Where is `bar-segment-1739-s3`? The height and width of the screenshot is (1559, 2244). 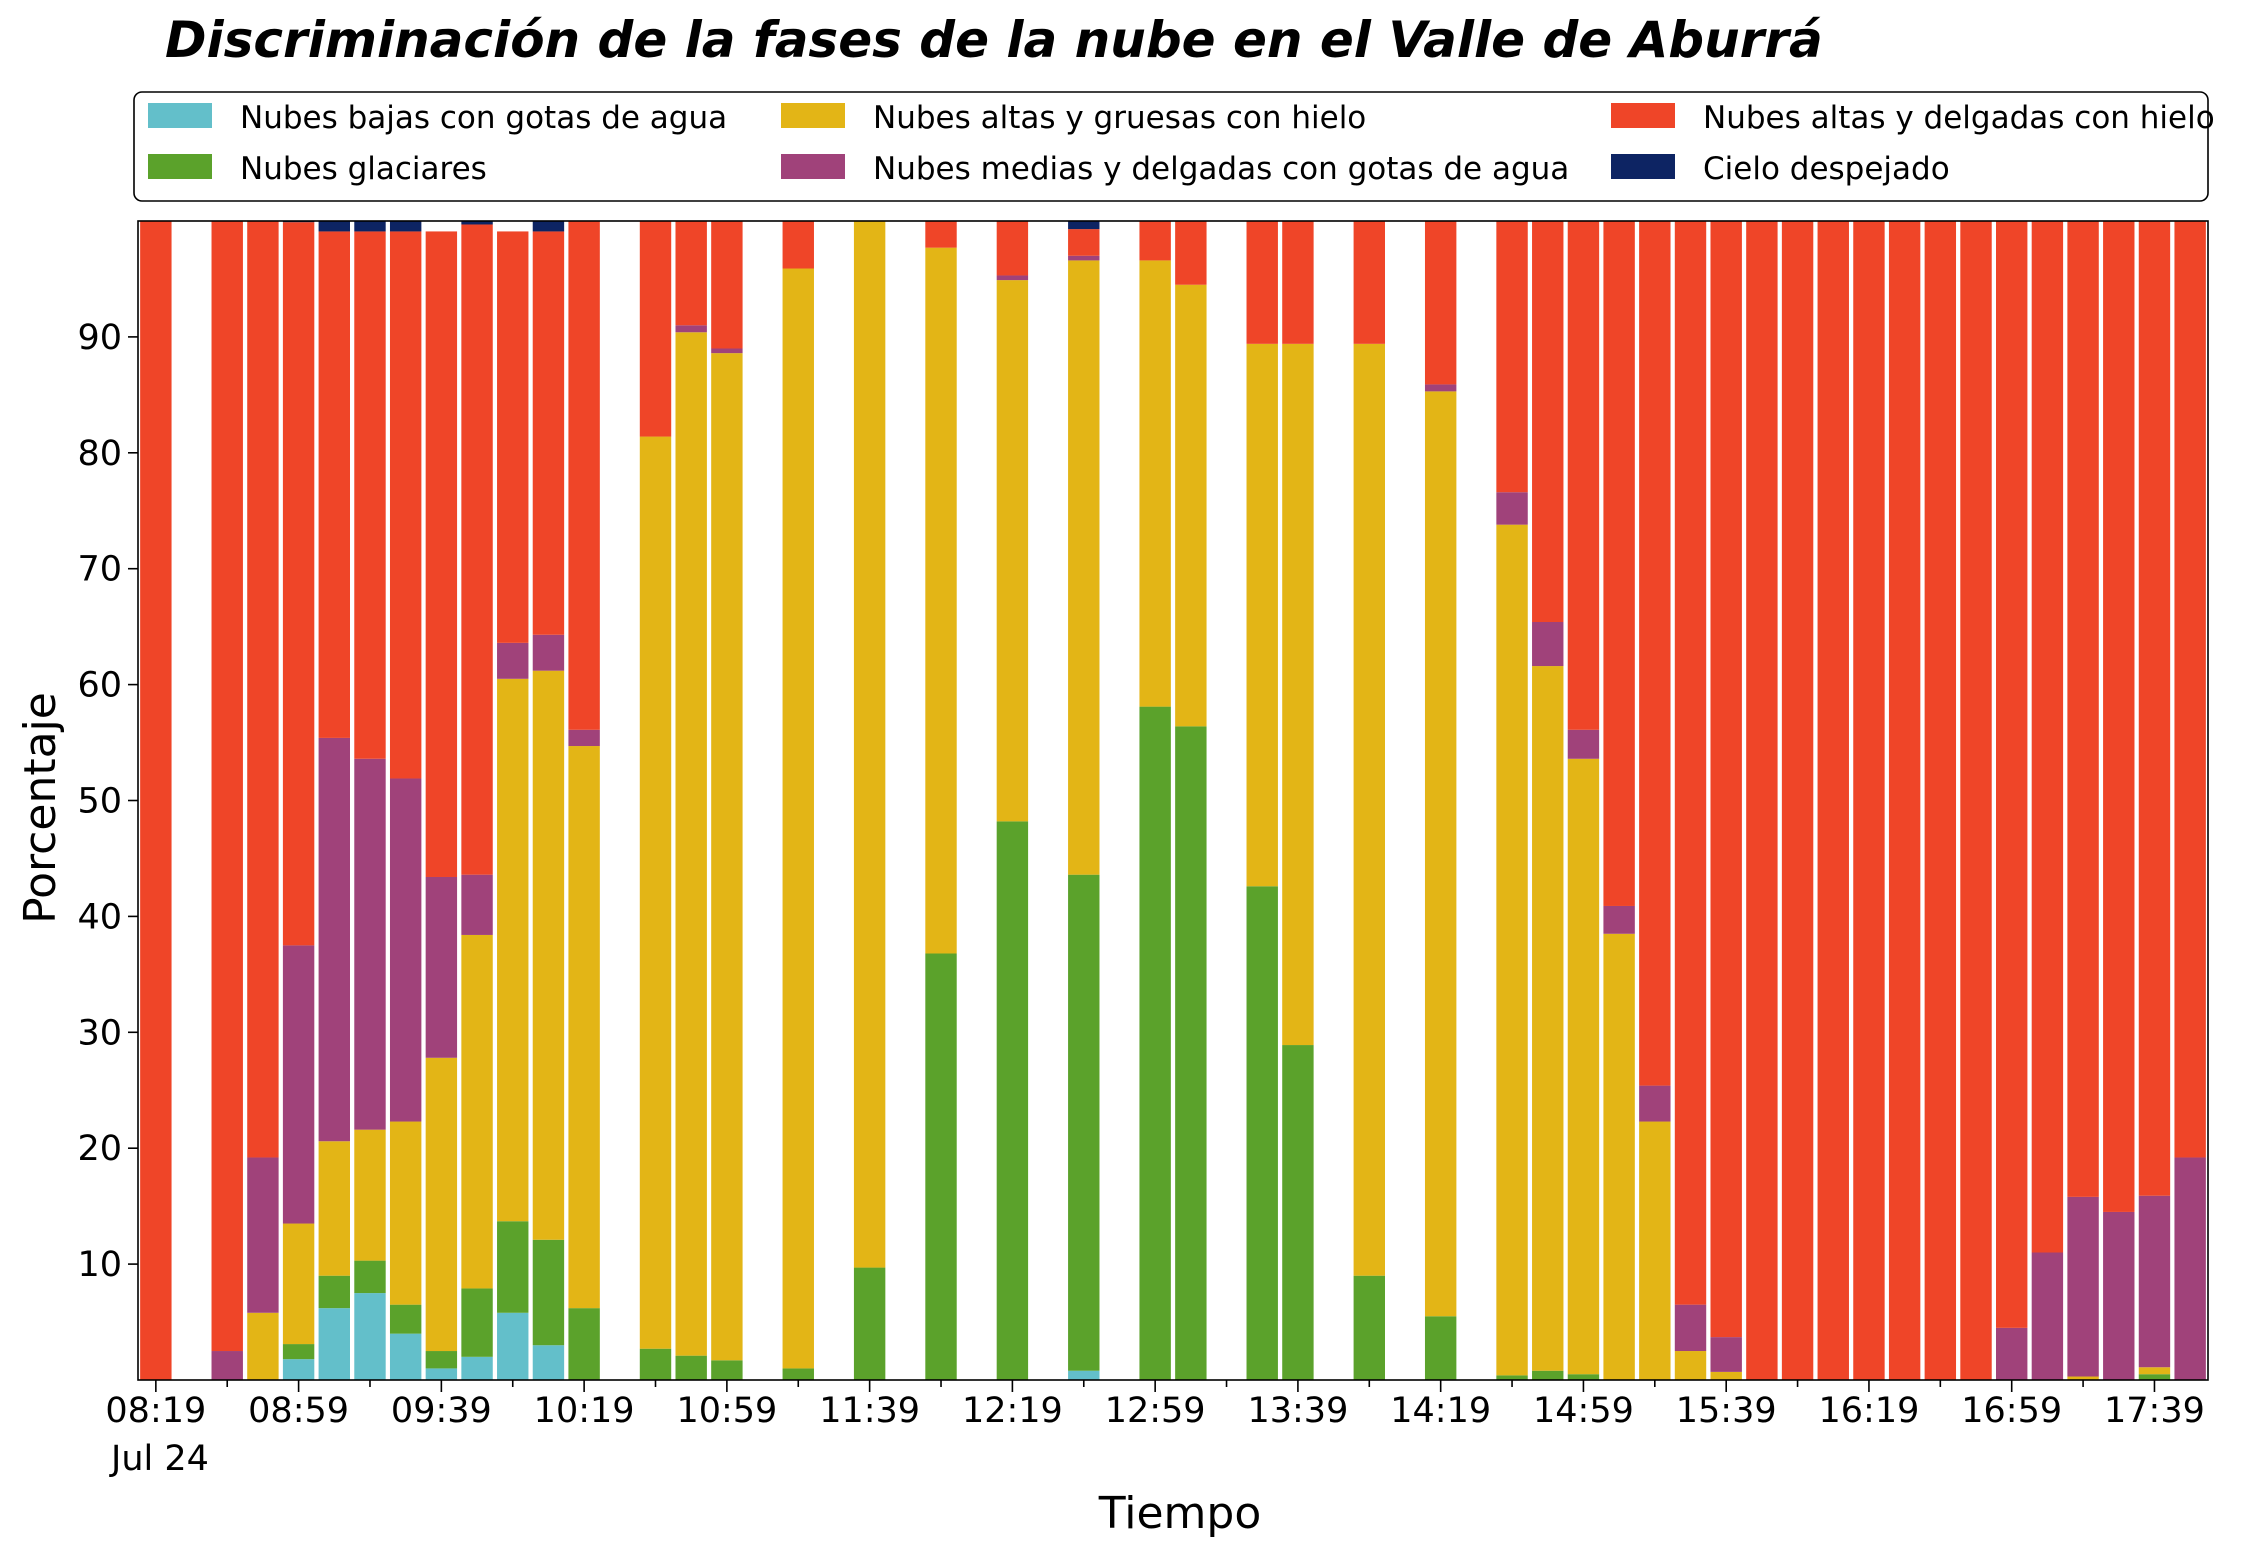
bar-segment-1739-s3 is located at coordinates (2154, 1281).